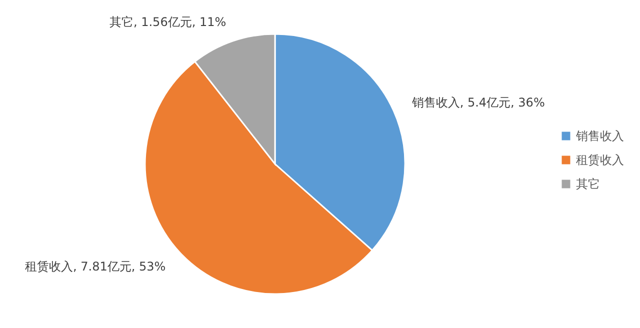  I want to click on legend-label: 其它, so click(588, 184).